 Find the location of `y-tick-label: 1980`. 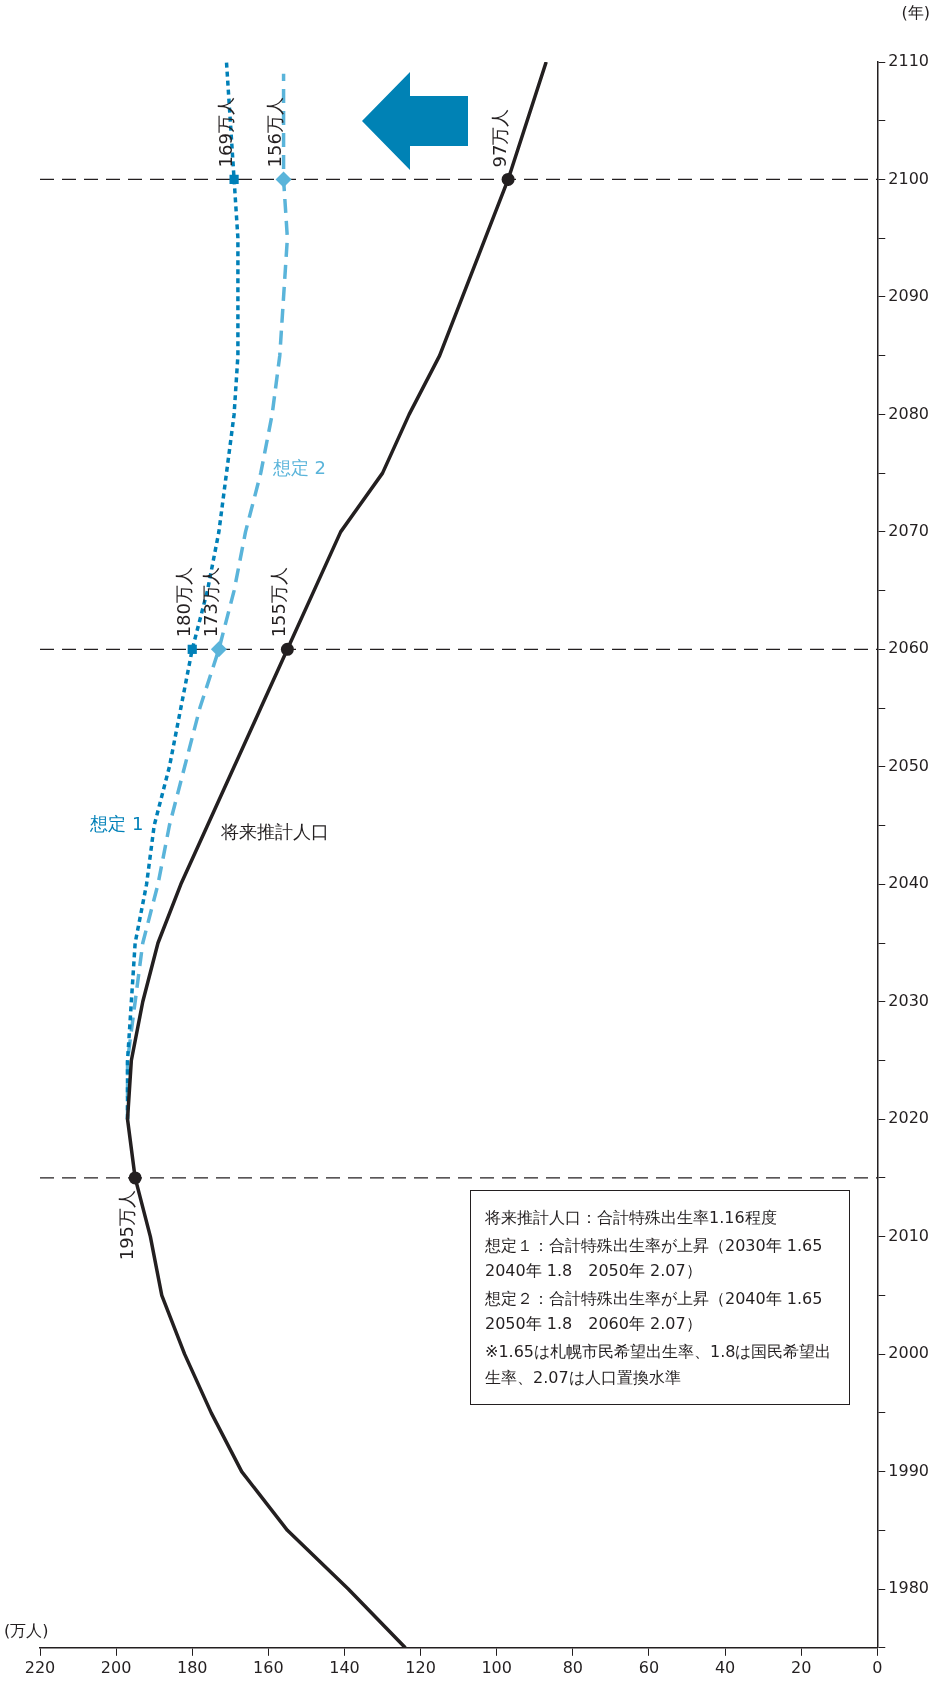

y-tick-label: 1980 is located at coordinates (908, 1588).